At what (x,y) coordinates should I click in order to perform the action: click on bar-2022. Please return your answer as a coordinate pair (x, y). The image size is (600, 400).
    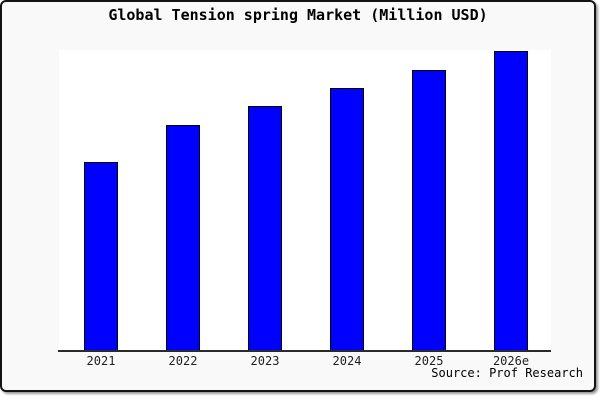
    Looking at the image, I should click on (183, 238).